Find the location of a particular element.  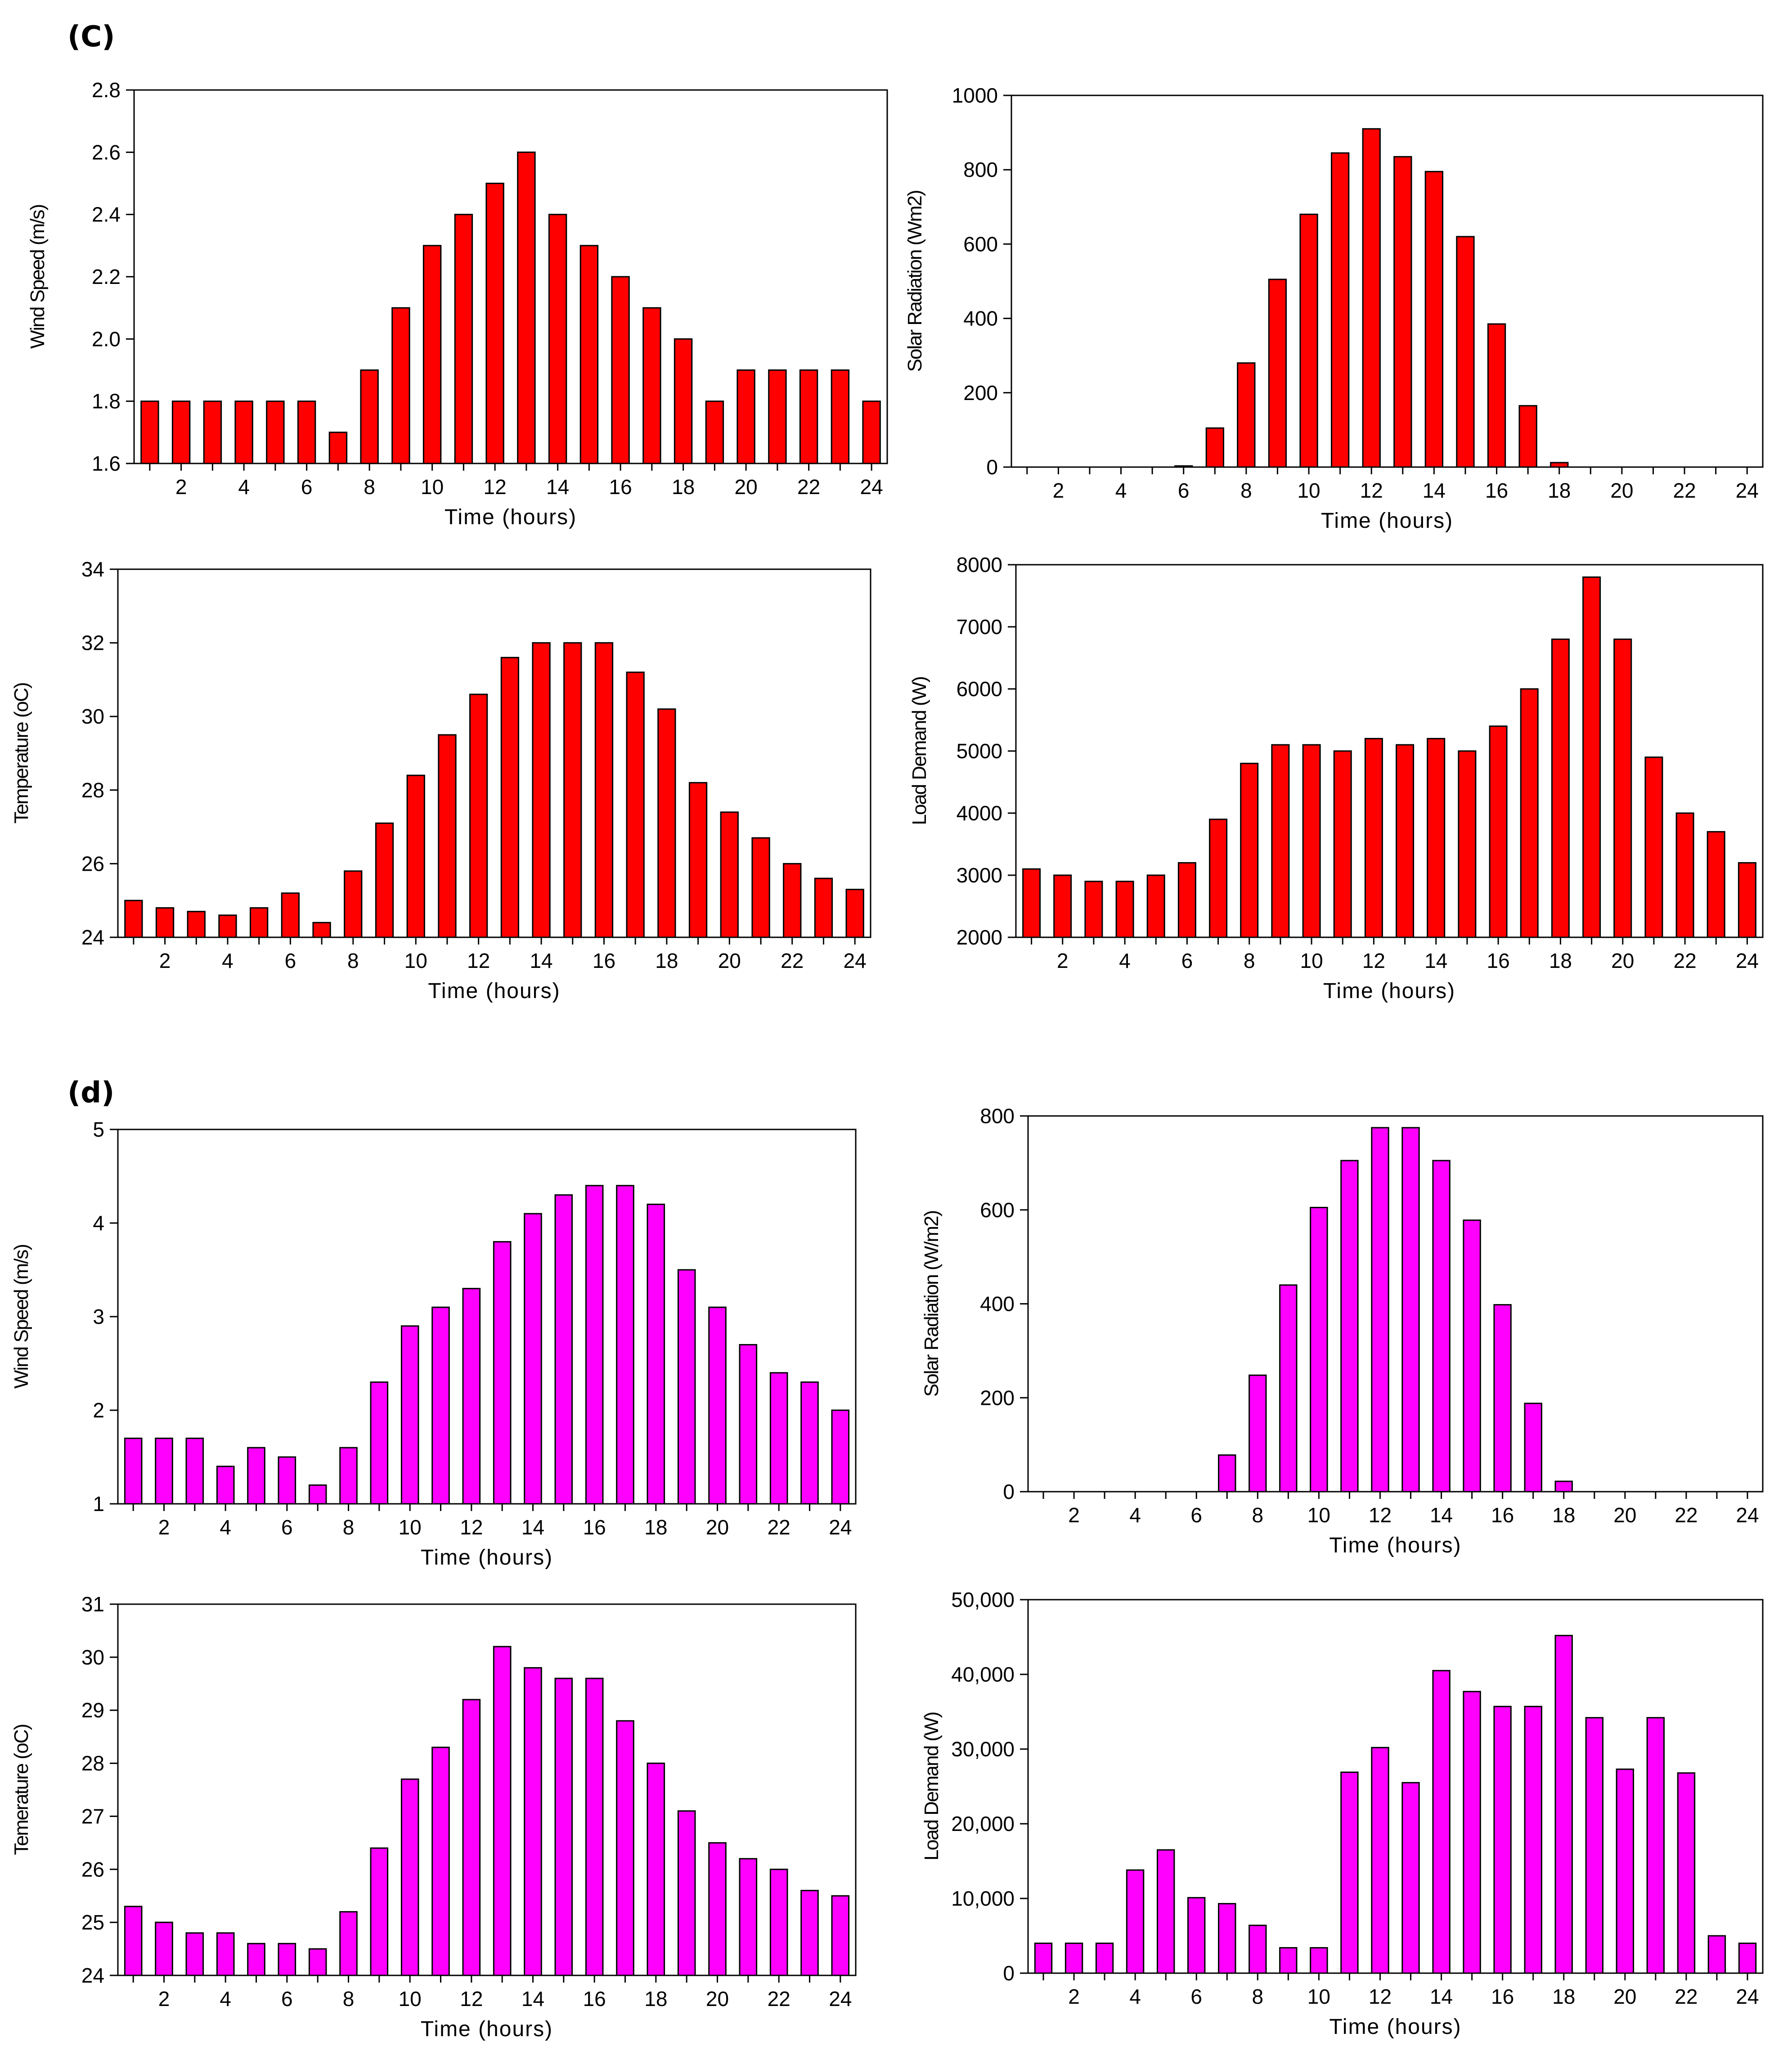

y-tick-label: 800 is located at coordinates (980, 169).